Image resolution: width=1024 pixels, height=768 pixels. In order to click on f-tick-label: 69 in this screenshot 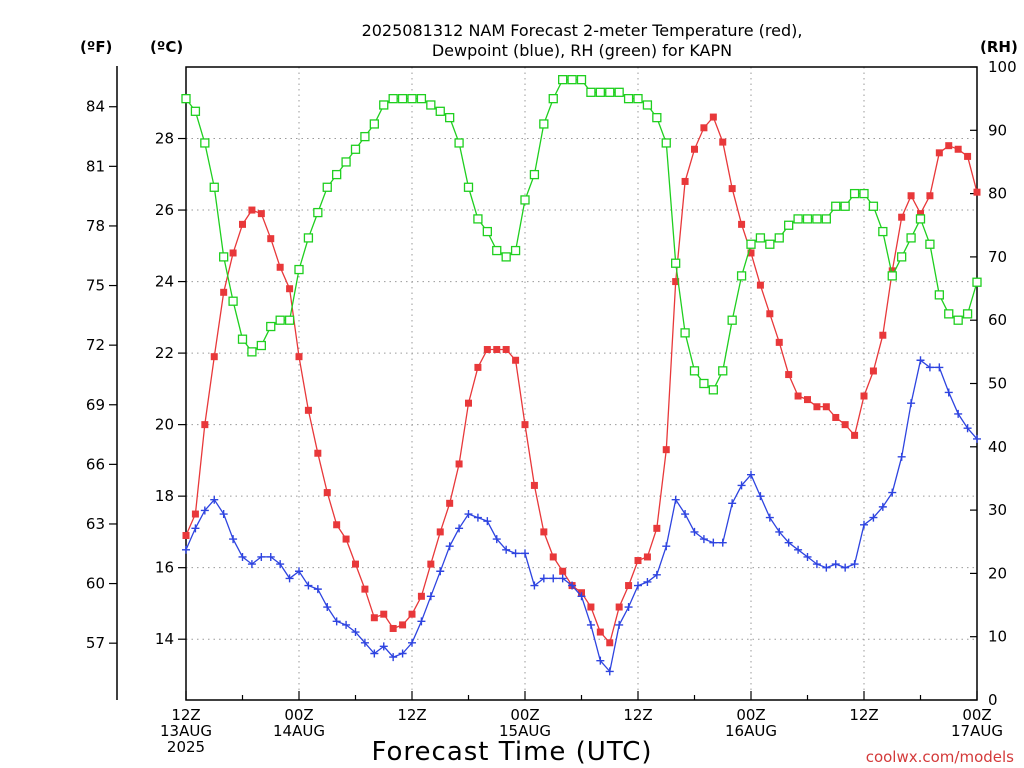, I will do `click(95, 405)`.